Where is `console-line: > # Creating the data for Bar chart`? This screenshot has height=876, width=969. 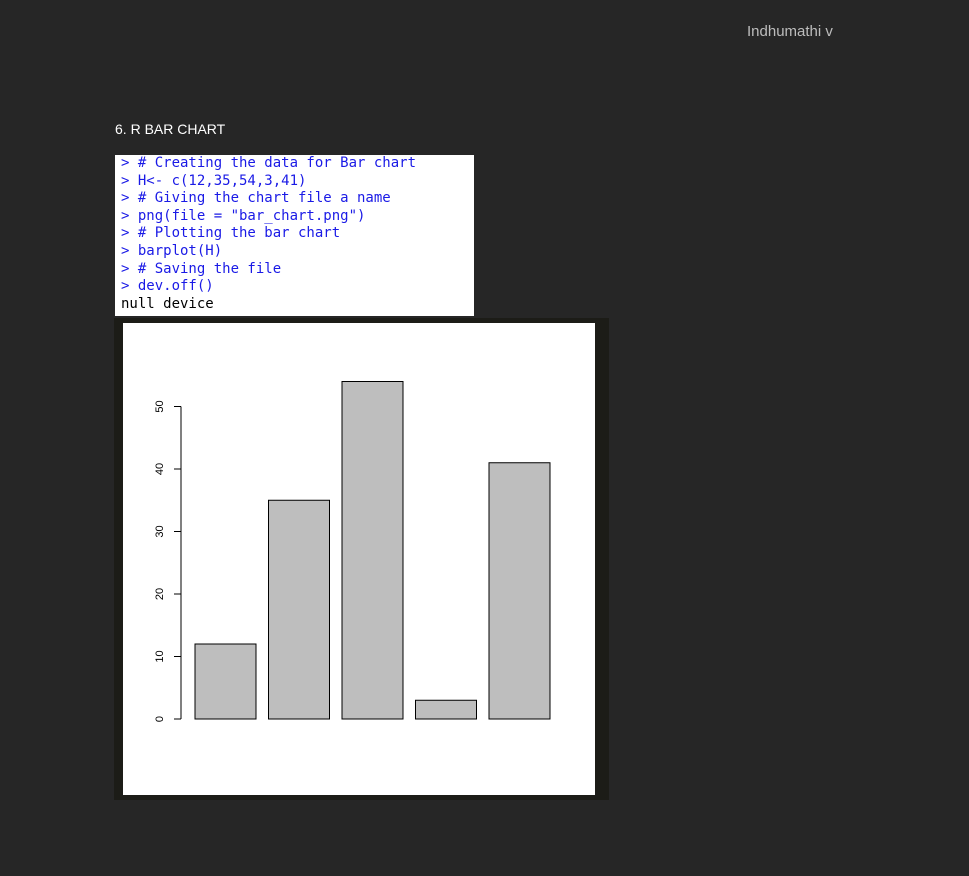
console-line: > # Creating the data for Bar chart is located at coordinates (269, 163).